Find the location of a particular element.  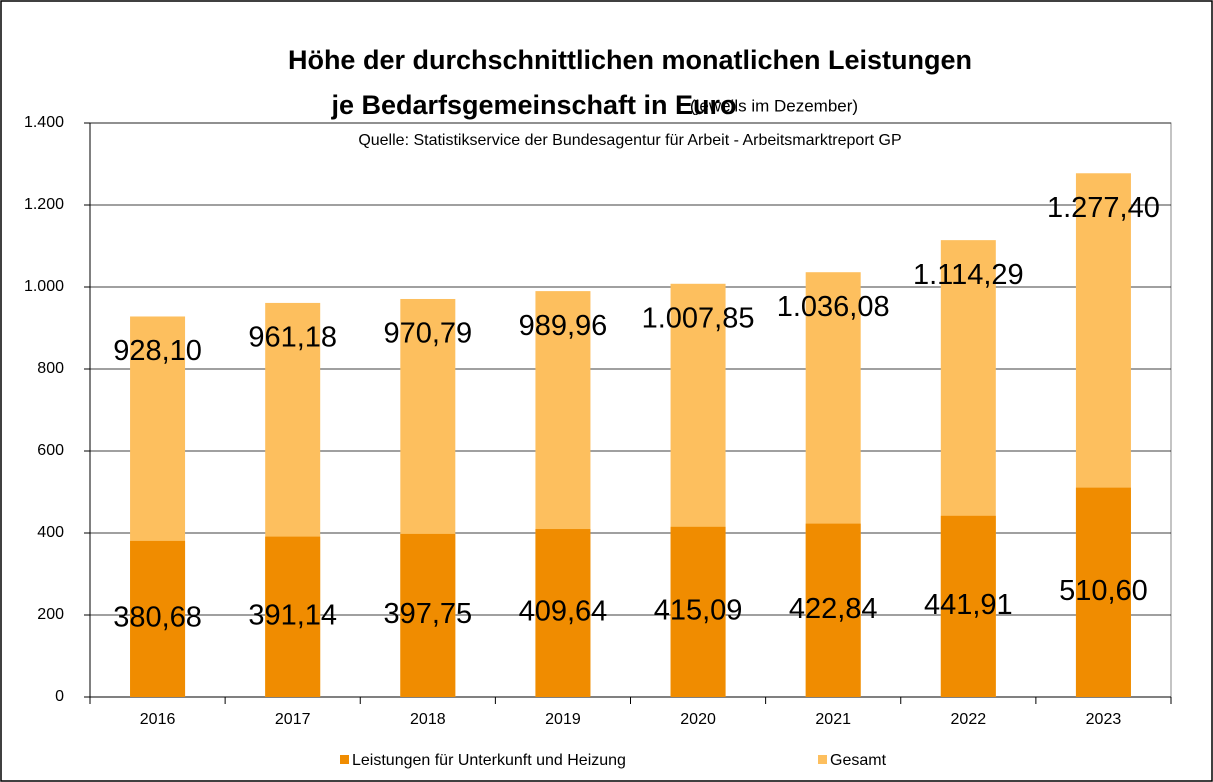

x-tick-label: 2019 is located at coordinates (563, 719).